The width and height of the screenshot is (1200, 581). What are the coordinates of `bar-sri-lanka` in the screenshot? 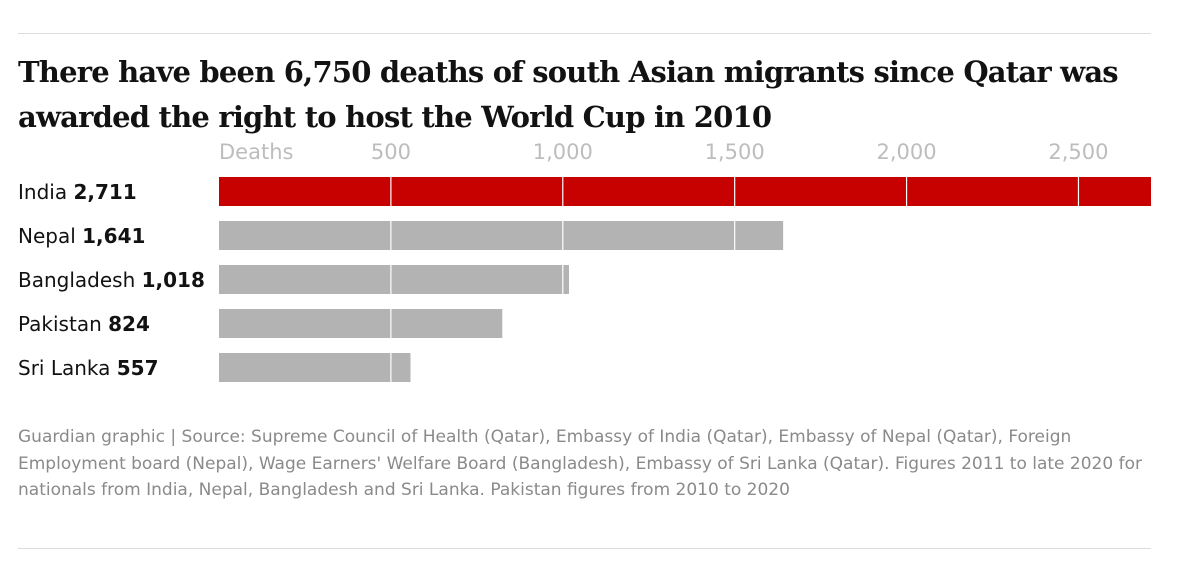 It's located at (315, 367).